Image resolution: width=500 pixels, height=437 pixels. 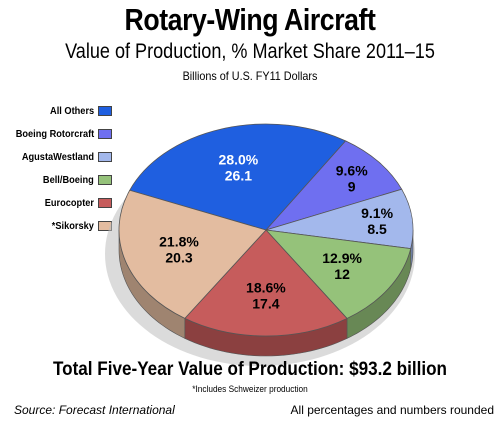 What do you see at coordinates (54, 134) in the screenshot?
I see `legend-label: Boeing Rotorcraft` at bounding box center [54, 134].